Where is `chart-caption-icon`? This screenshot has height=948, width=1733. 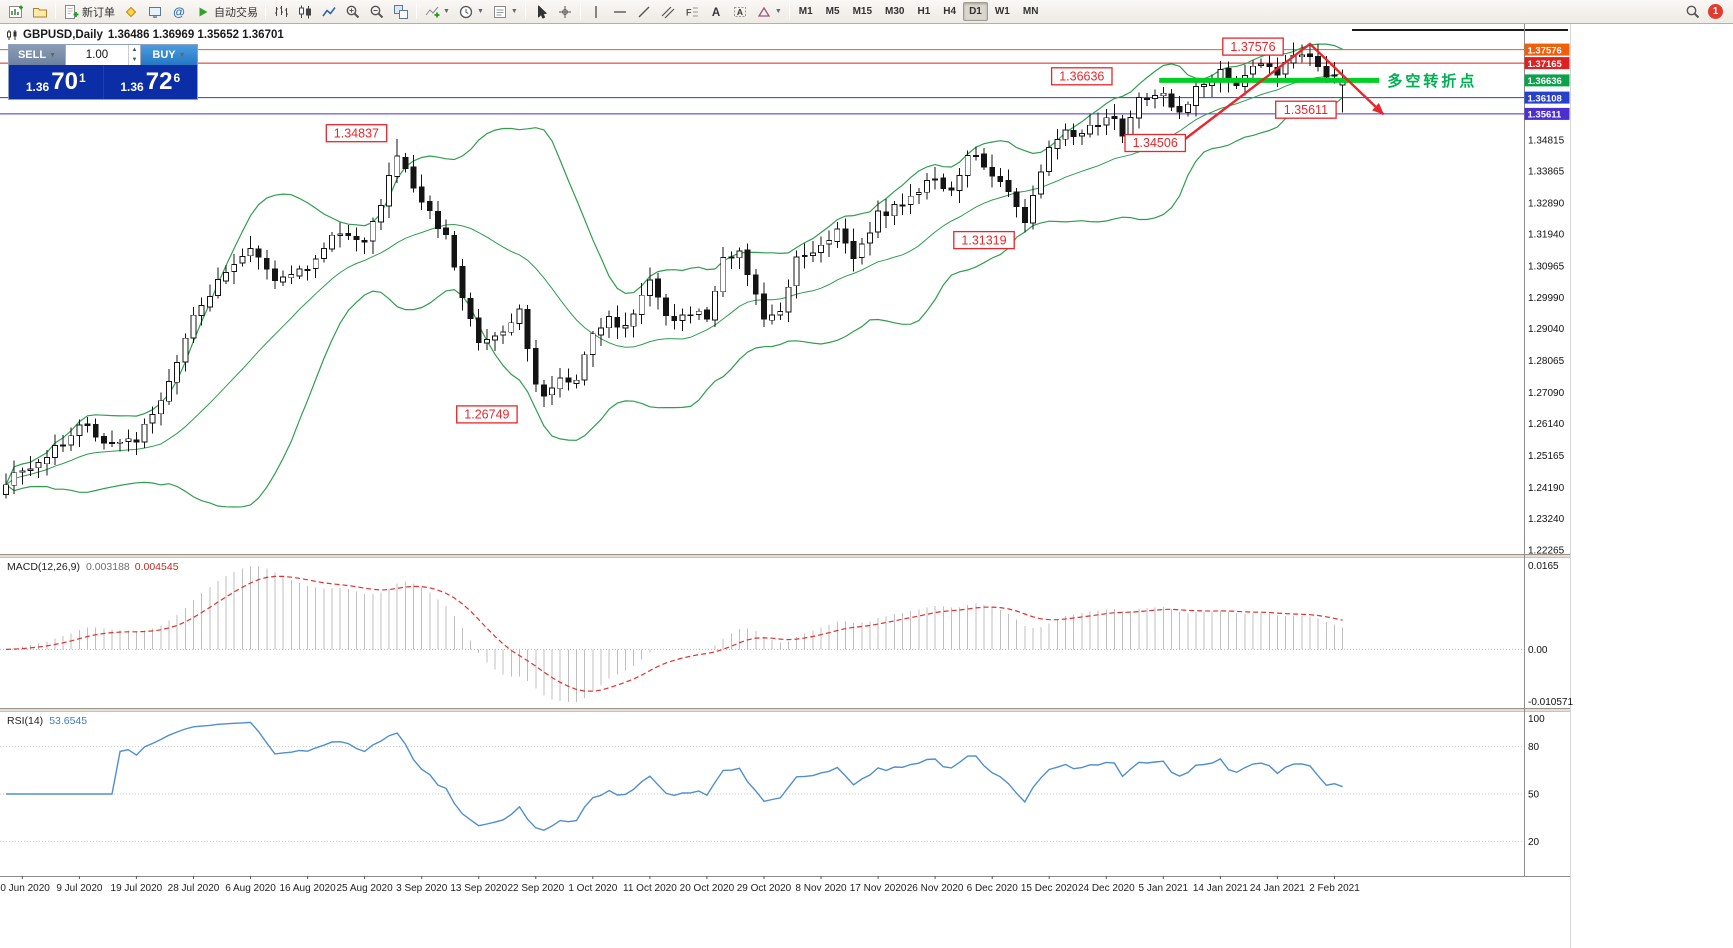 chart-caption-icon is located at coordinates (12, 35).